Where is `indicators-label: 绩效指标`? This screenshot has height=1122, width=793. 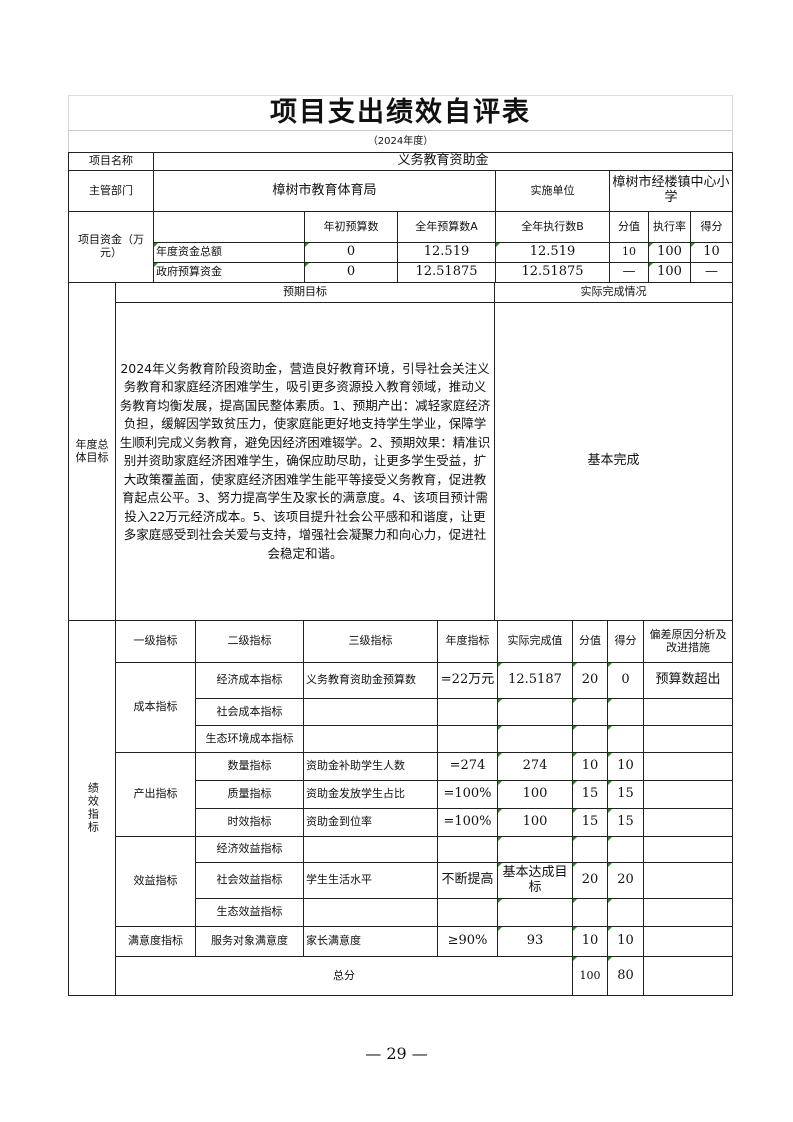
indicators-label: 绩效指标 is located at coordinates (92, 808).